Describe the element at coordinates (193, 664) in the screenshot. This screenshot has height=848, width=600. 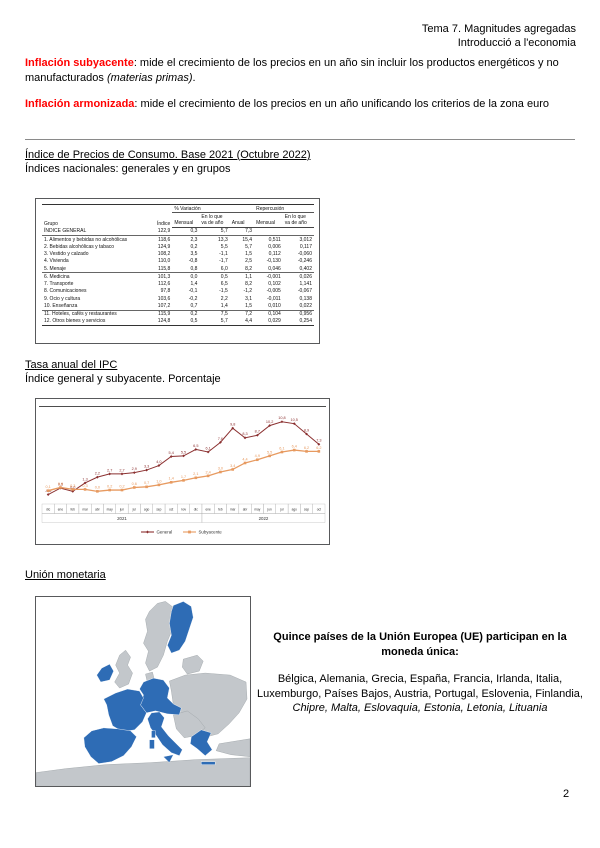
I see `map-baltics` at that location.